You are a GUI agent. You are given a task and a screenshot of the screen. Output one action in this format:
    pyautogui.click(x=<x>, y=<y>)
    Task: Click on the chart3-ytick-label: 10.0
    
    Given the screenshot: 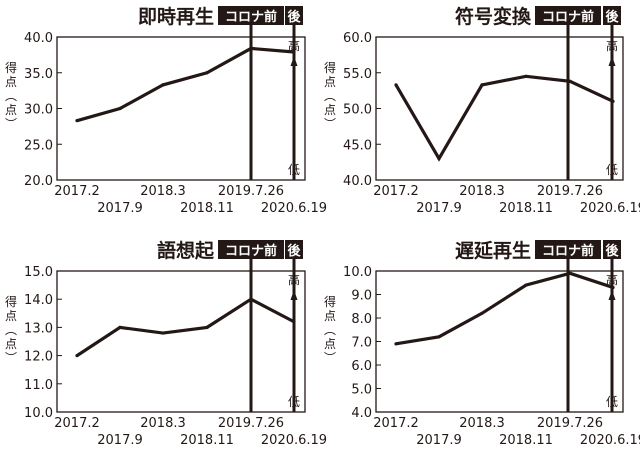 What is the action you would take?
    pyautogui.click(x=38, y=413)
    